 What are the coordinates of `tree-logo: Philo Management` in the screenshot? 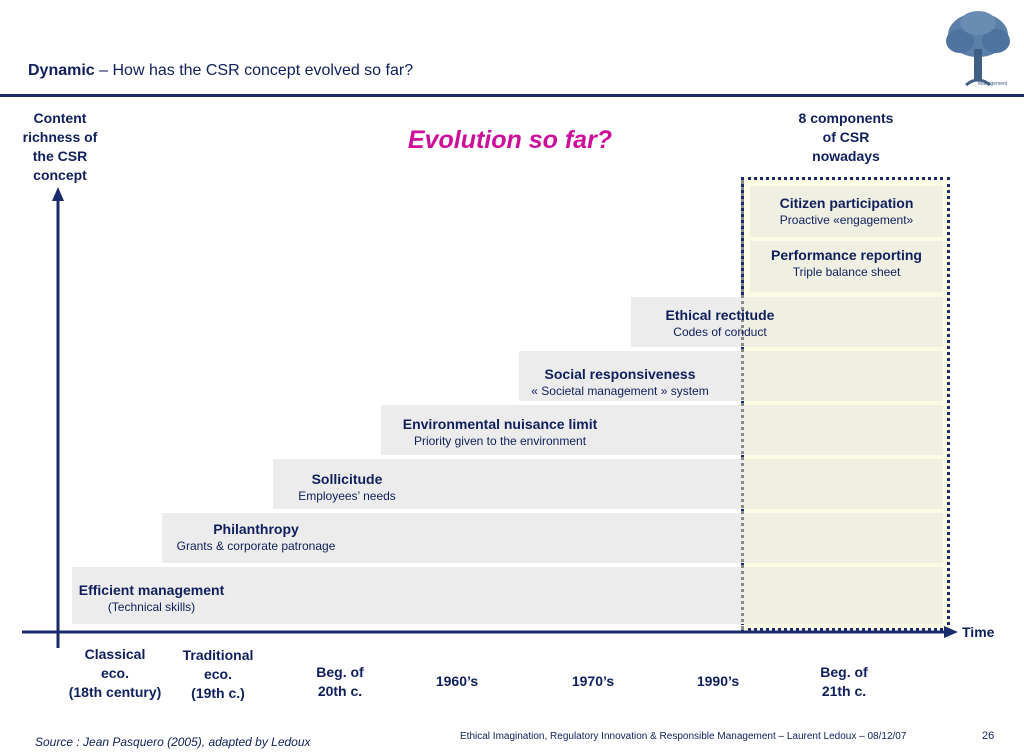 It's located at (978, 49).